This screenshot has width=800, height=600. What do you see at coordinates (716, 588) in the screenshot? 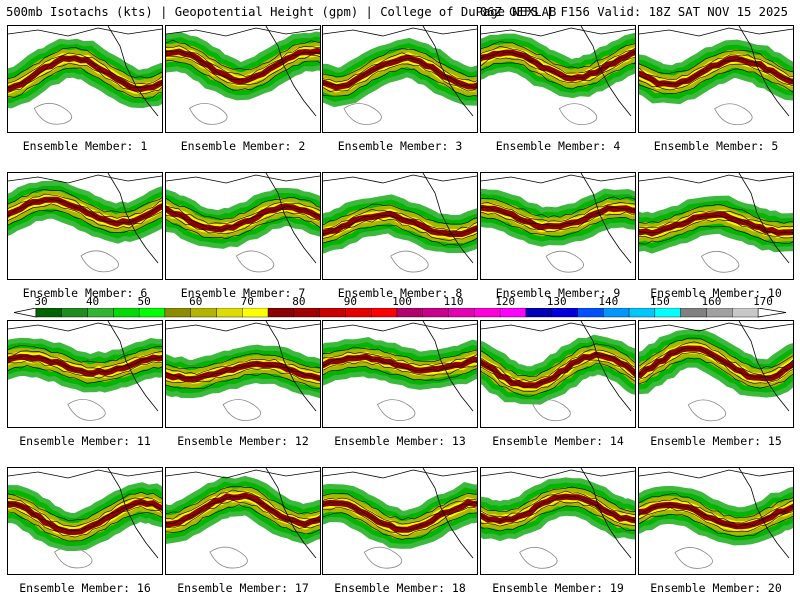
I see `ensemble-member-label: Ensemble Member: 20` at bounding box center [716, 588].